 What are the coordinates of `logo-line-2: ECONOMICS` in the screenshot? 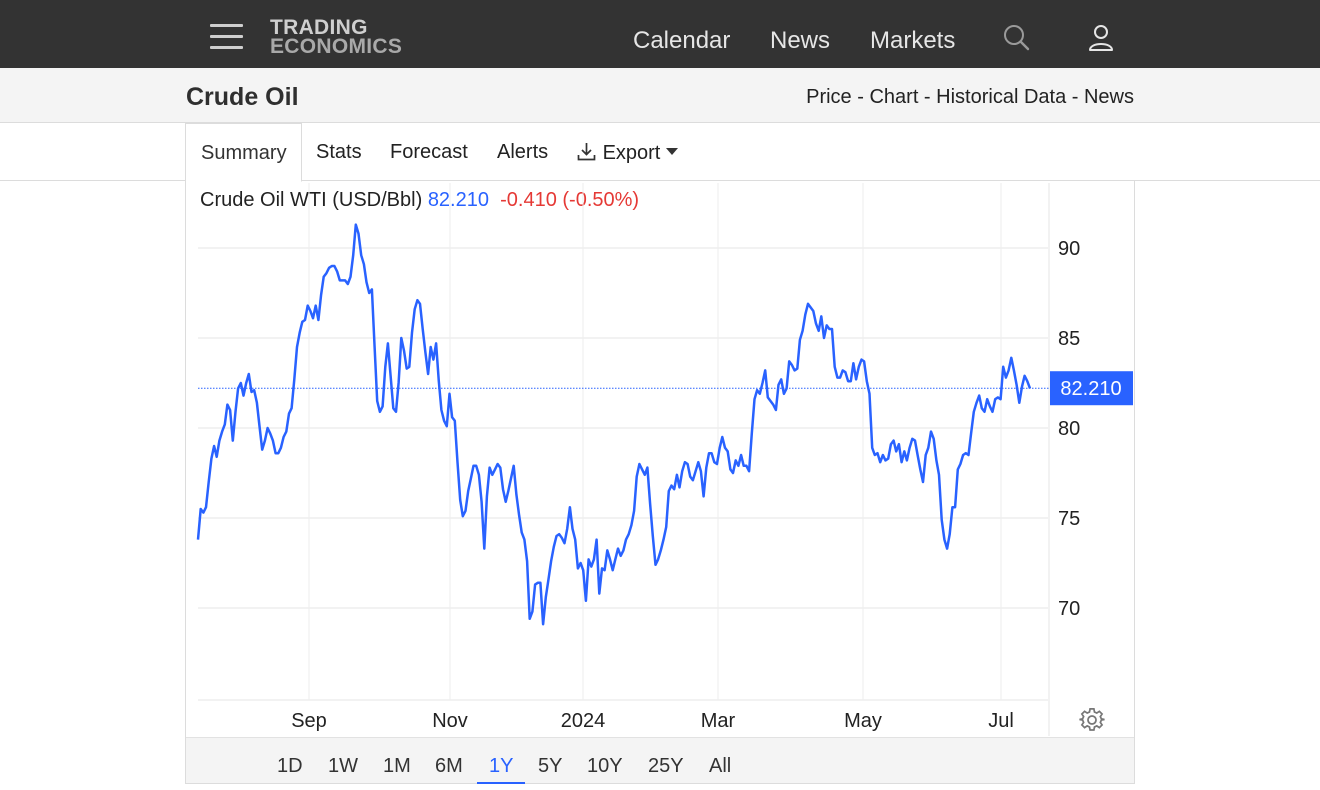 It's located at (336, 46).